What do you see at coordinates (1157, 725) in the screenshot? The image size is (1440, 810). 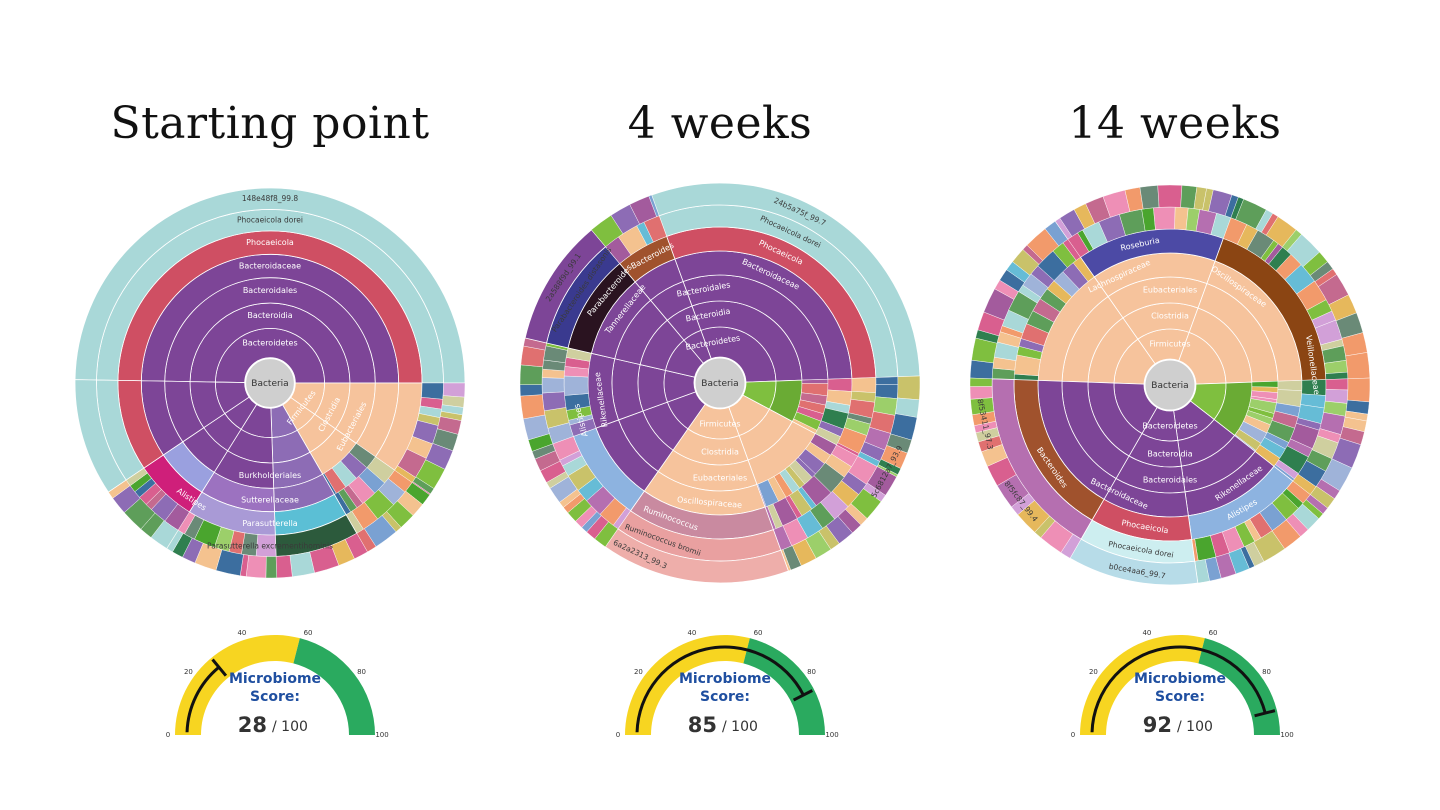 I see `score-value: 92` at bounding box center [1157, 725].